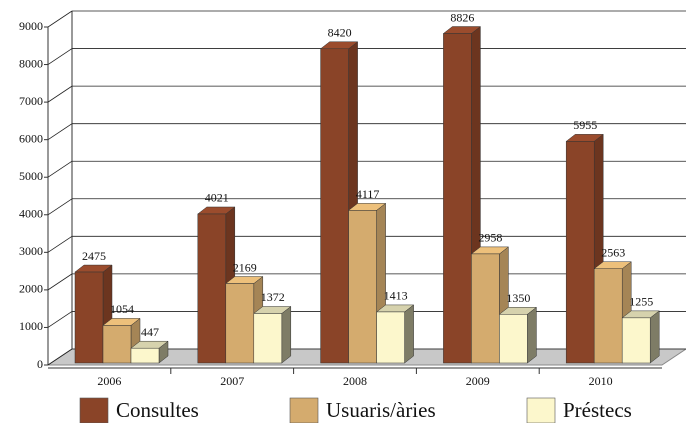 The height and width of the screenshot is (423, 686). Describe the element at coordinates (31, 251) in the screenshot. I see `y-tick-label: 3000` at that location.